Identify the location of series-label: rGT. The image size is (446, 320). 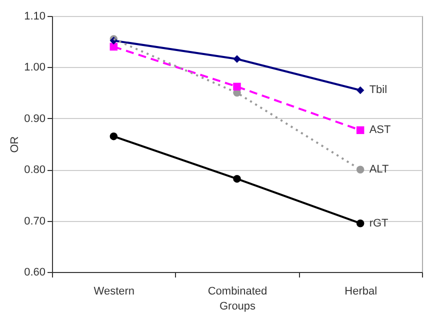
(379, 223).